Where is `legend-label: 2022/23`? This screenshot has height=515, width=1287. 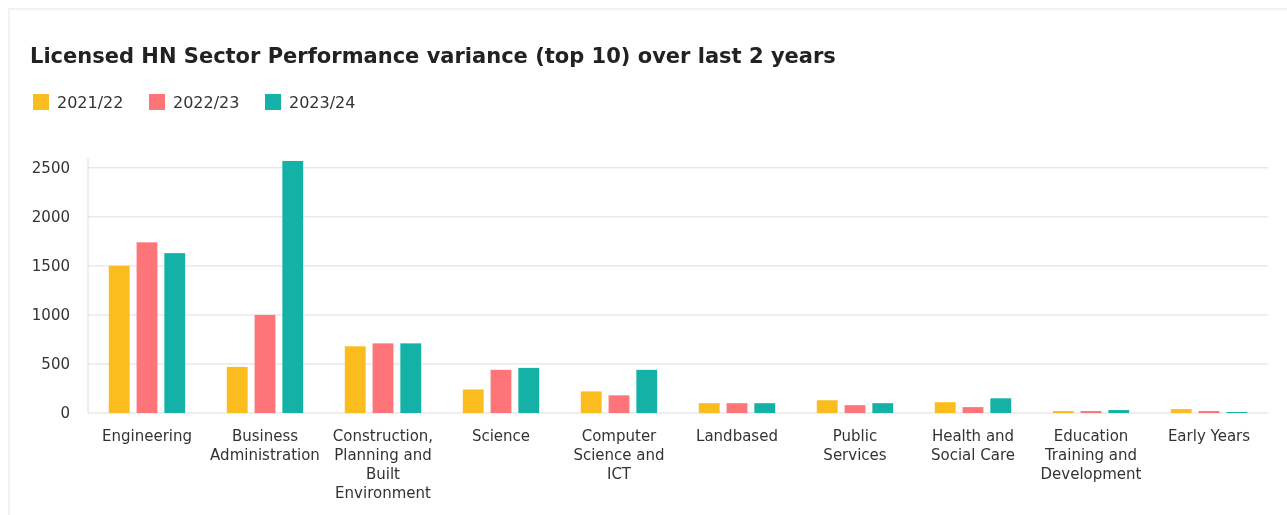 legend-label: 2022/23 is located at coordinates (206, 102).